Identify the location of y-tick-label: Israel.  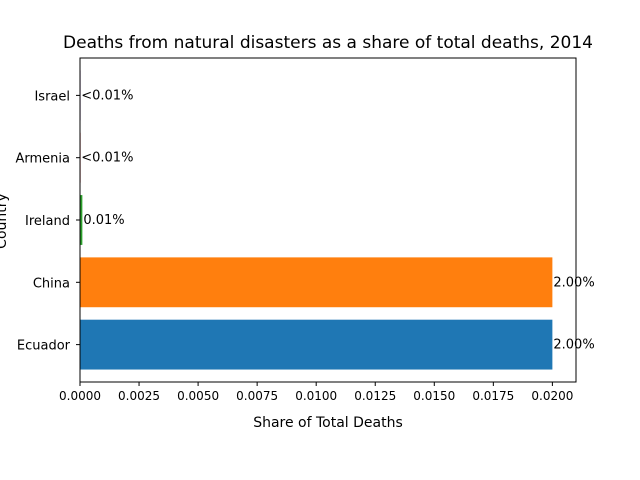
(52, 96).